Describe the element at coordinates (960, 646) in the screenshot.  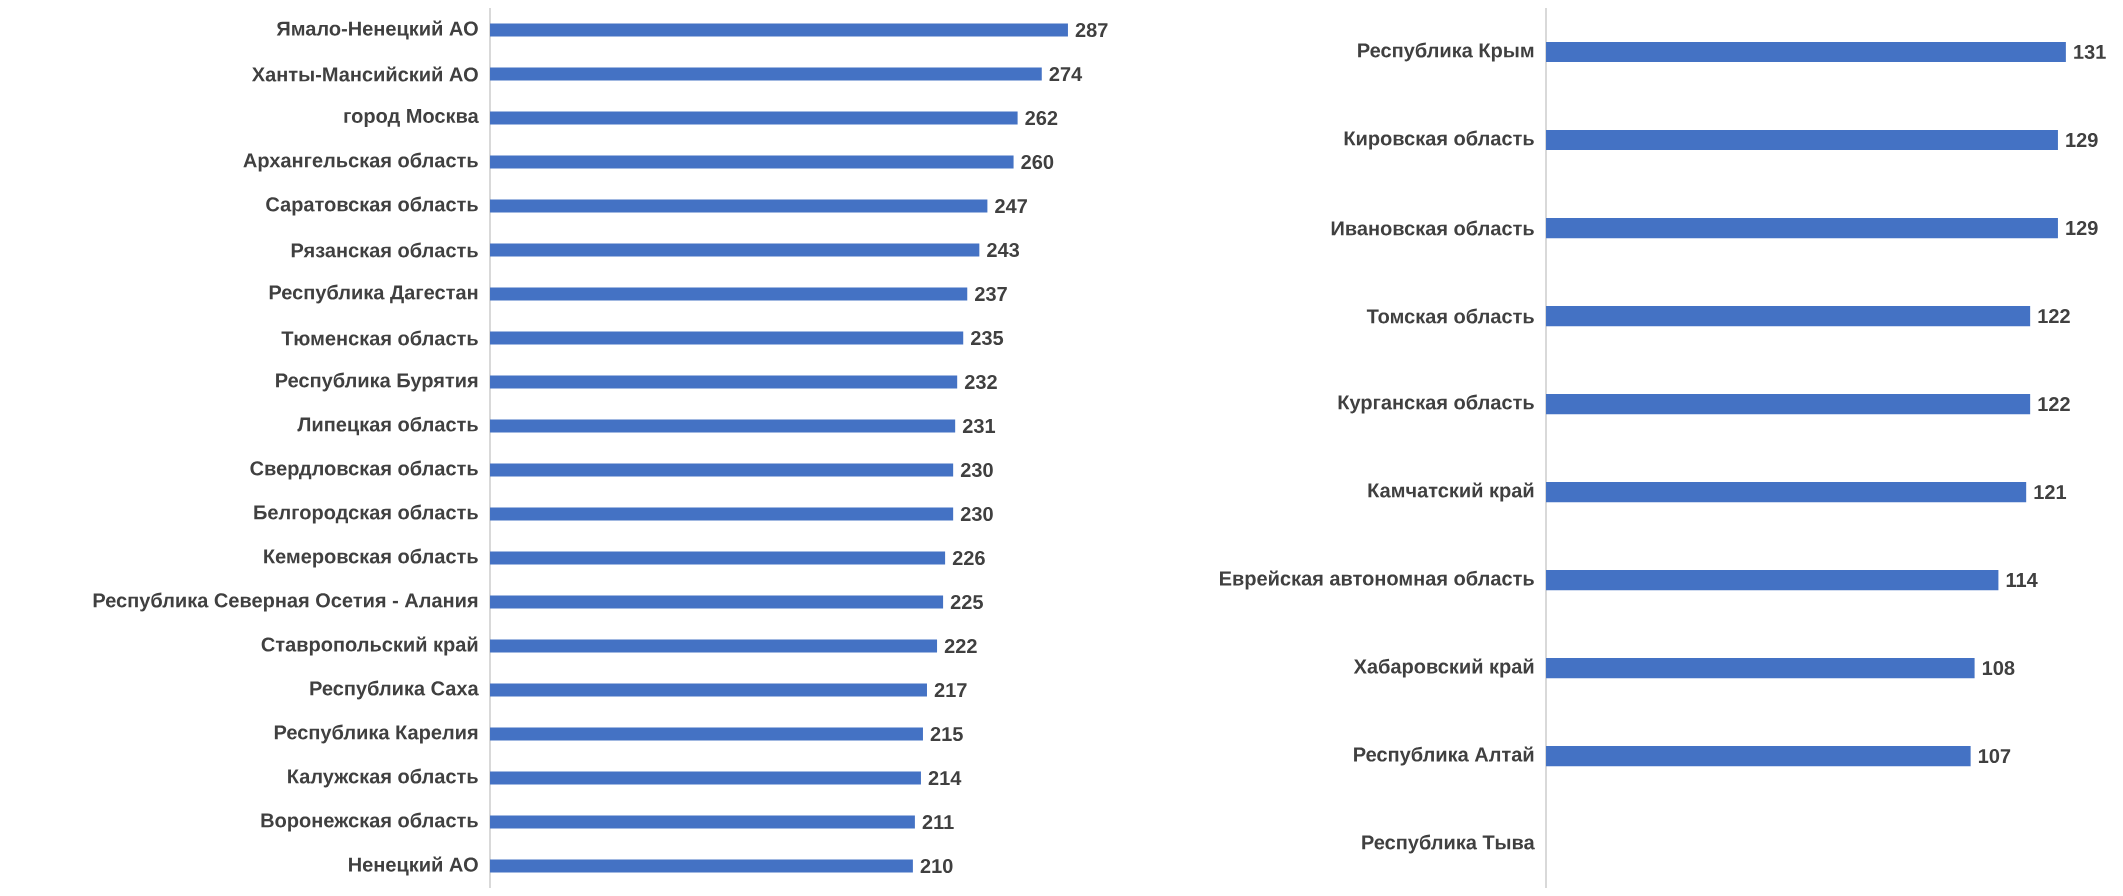
I see `data-label: 222` at that location.